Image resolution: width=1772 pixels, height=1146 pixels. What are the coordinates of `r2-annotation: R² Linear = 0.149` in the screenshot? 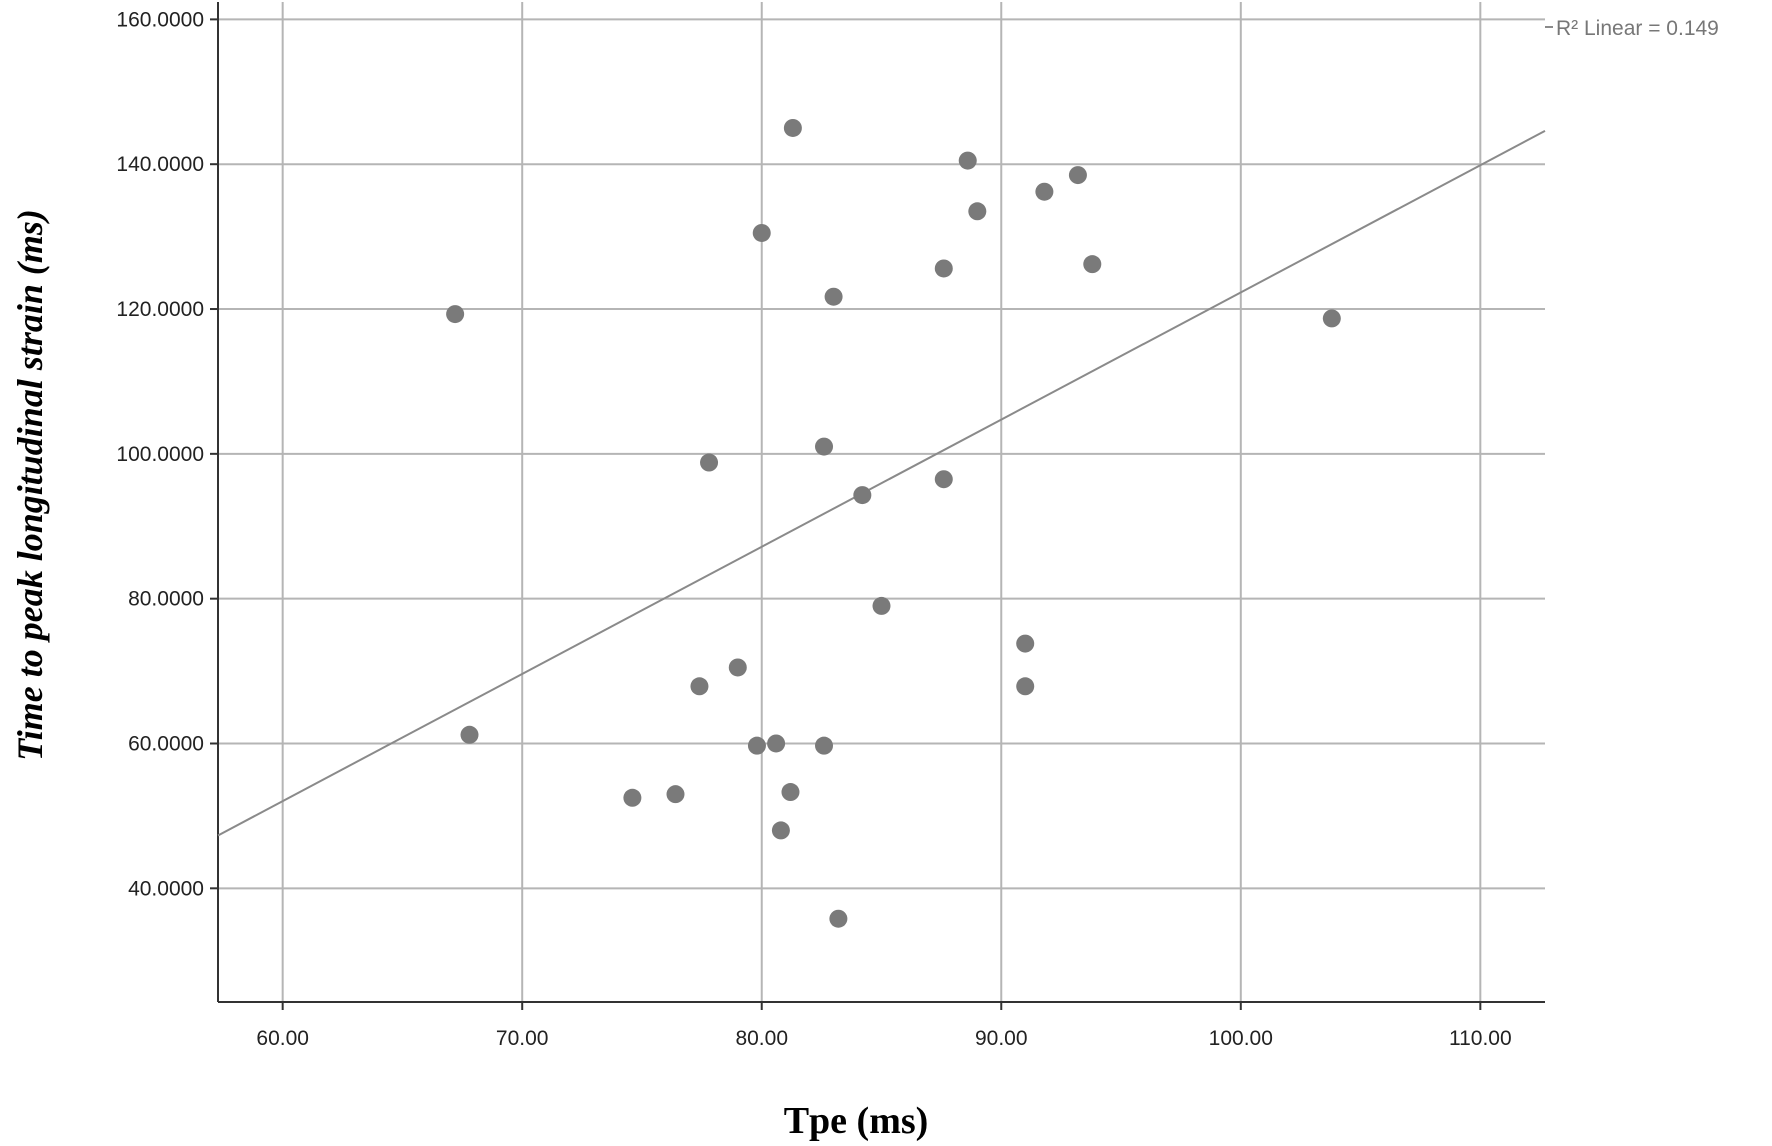 It's located at (1637, 28).